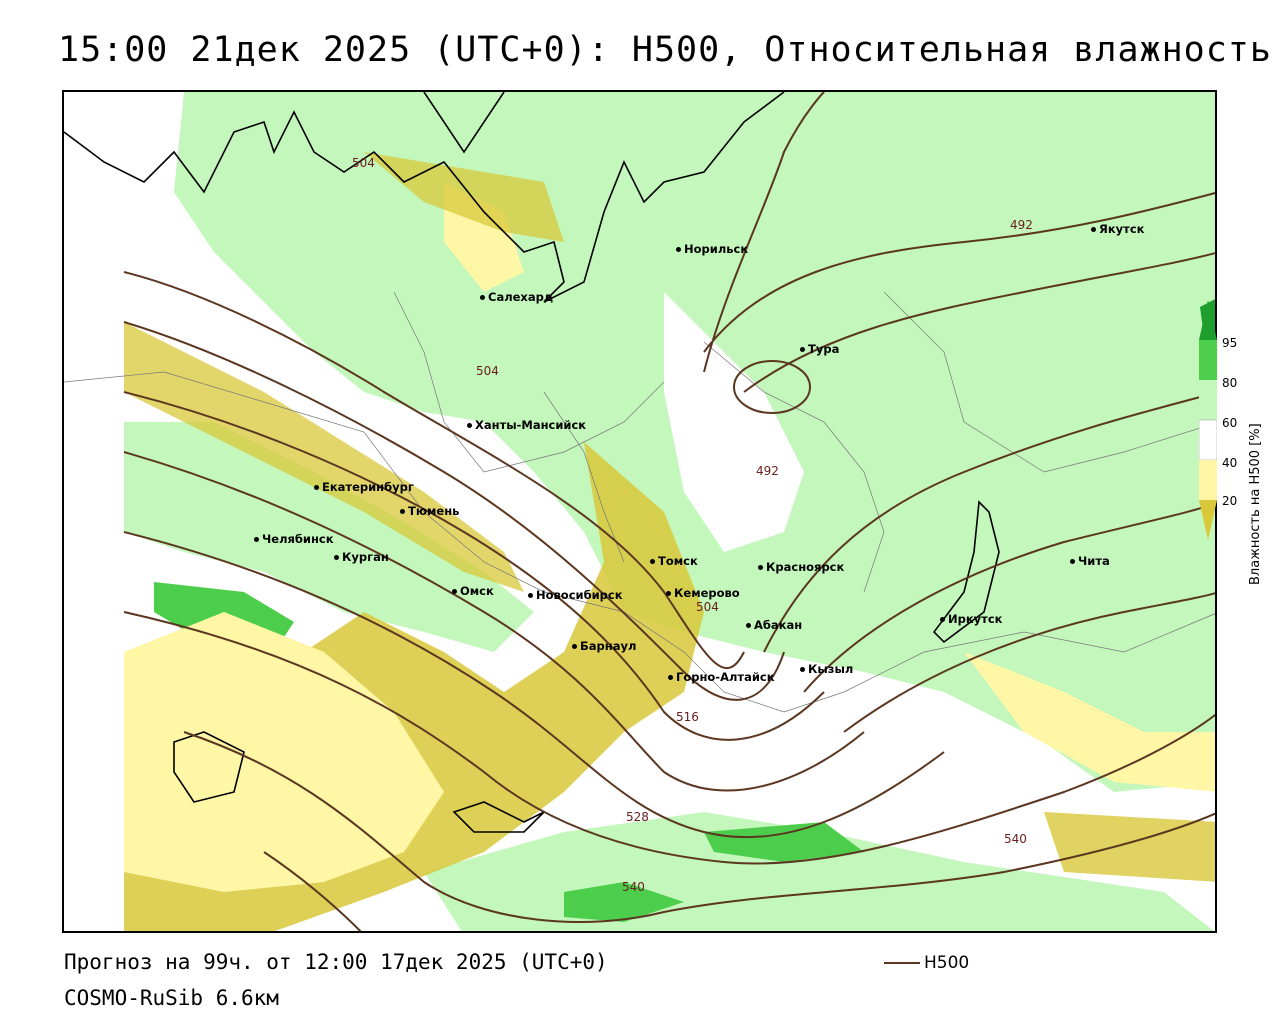 The width and height of the screenshot is (1280, 1024). Describe the element at coordinates (1208, 360) in the screenshot. I see `colorbar-high` at that location.